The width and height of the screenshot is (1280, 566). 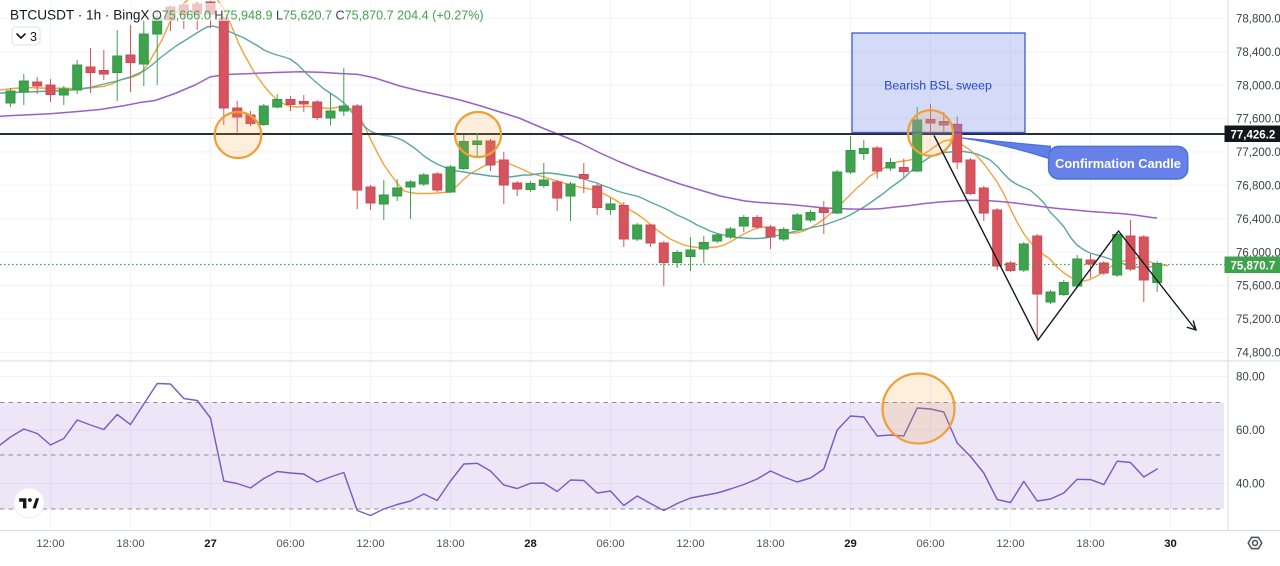 I want to click on svg-text: 60.00, so click(x=1250, y=431).